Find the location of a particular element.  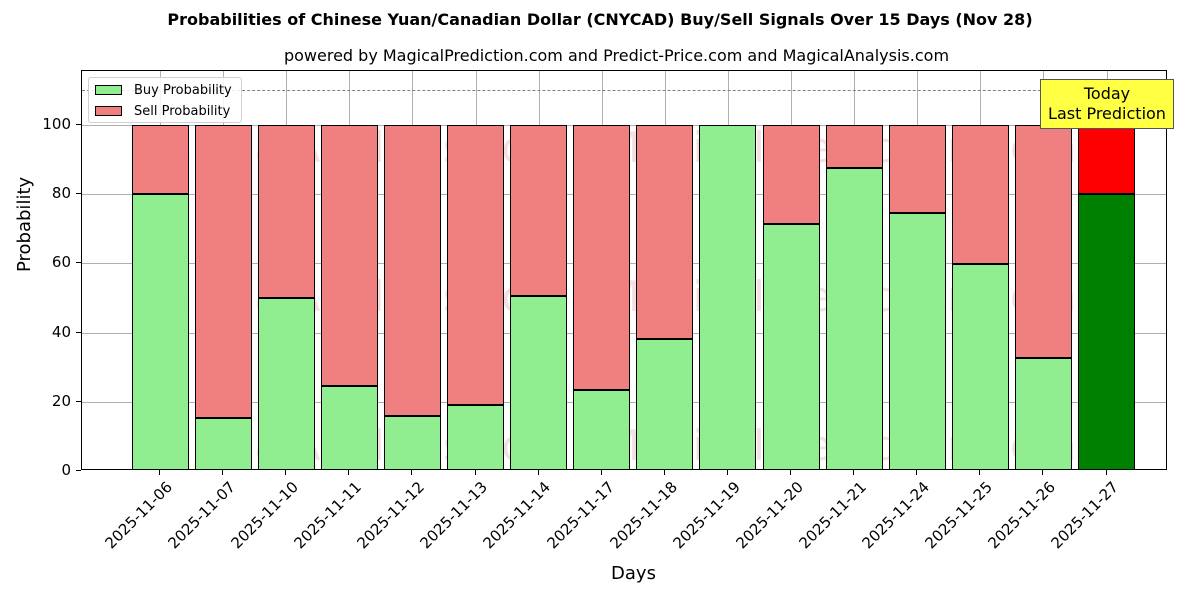

y-tick-label: 20 is located at coordinates (61, 400).